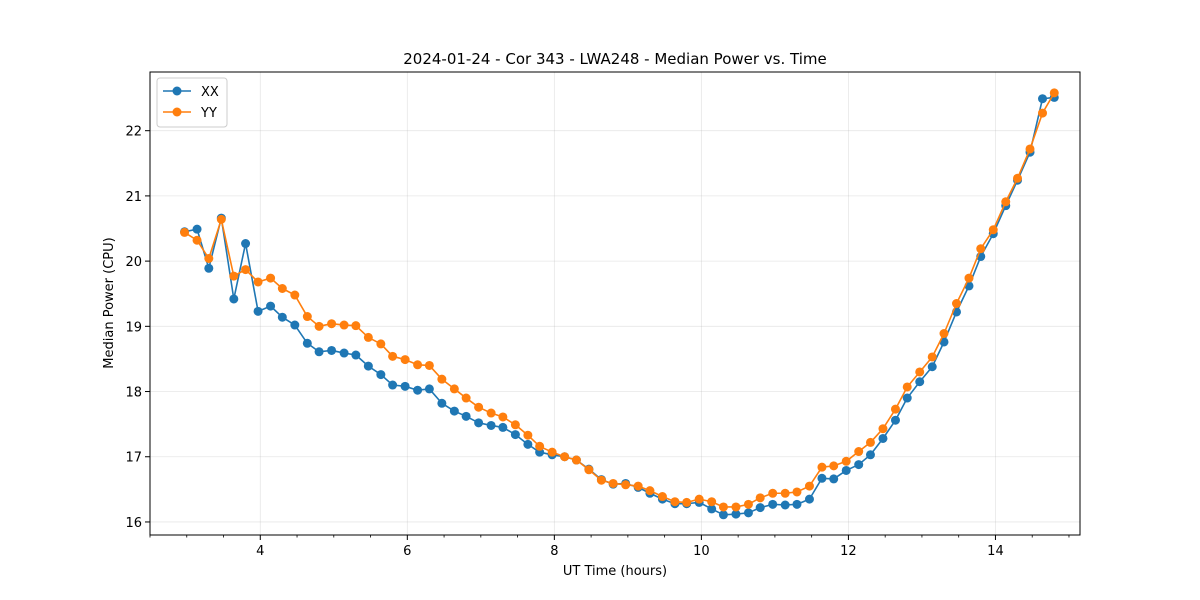 The width and height of the screenshot is (1200, 600). What do you see at coordinates (133, 523) in the screenshot?
I see `y-tick-label: 16` at bounding box center [133, 523].